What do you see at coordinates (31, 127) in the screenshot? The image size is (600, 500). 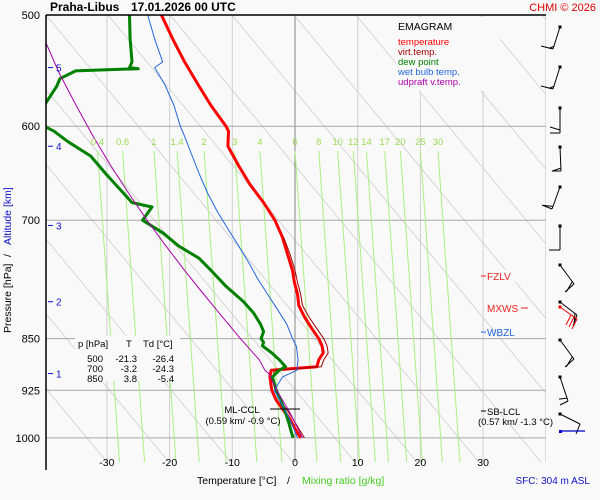 I see `y-tick-label: 600` at bounding box center [31, 127].